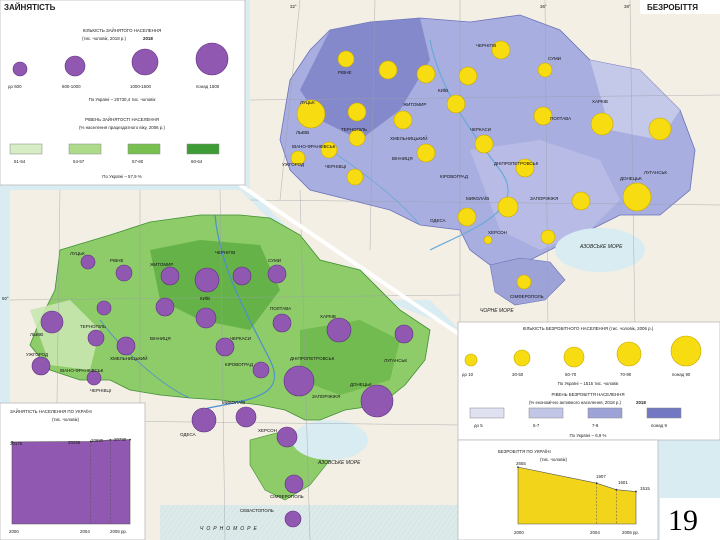 This screenshot has width=720, height=540. I want to click on black-sea-label-east: ЧОРНЕ МОРЕ, so click(497, 311).